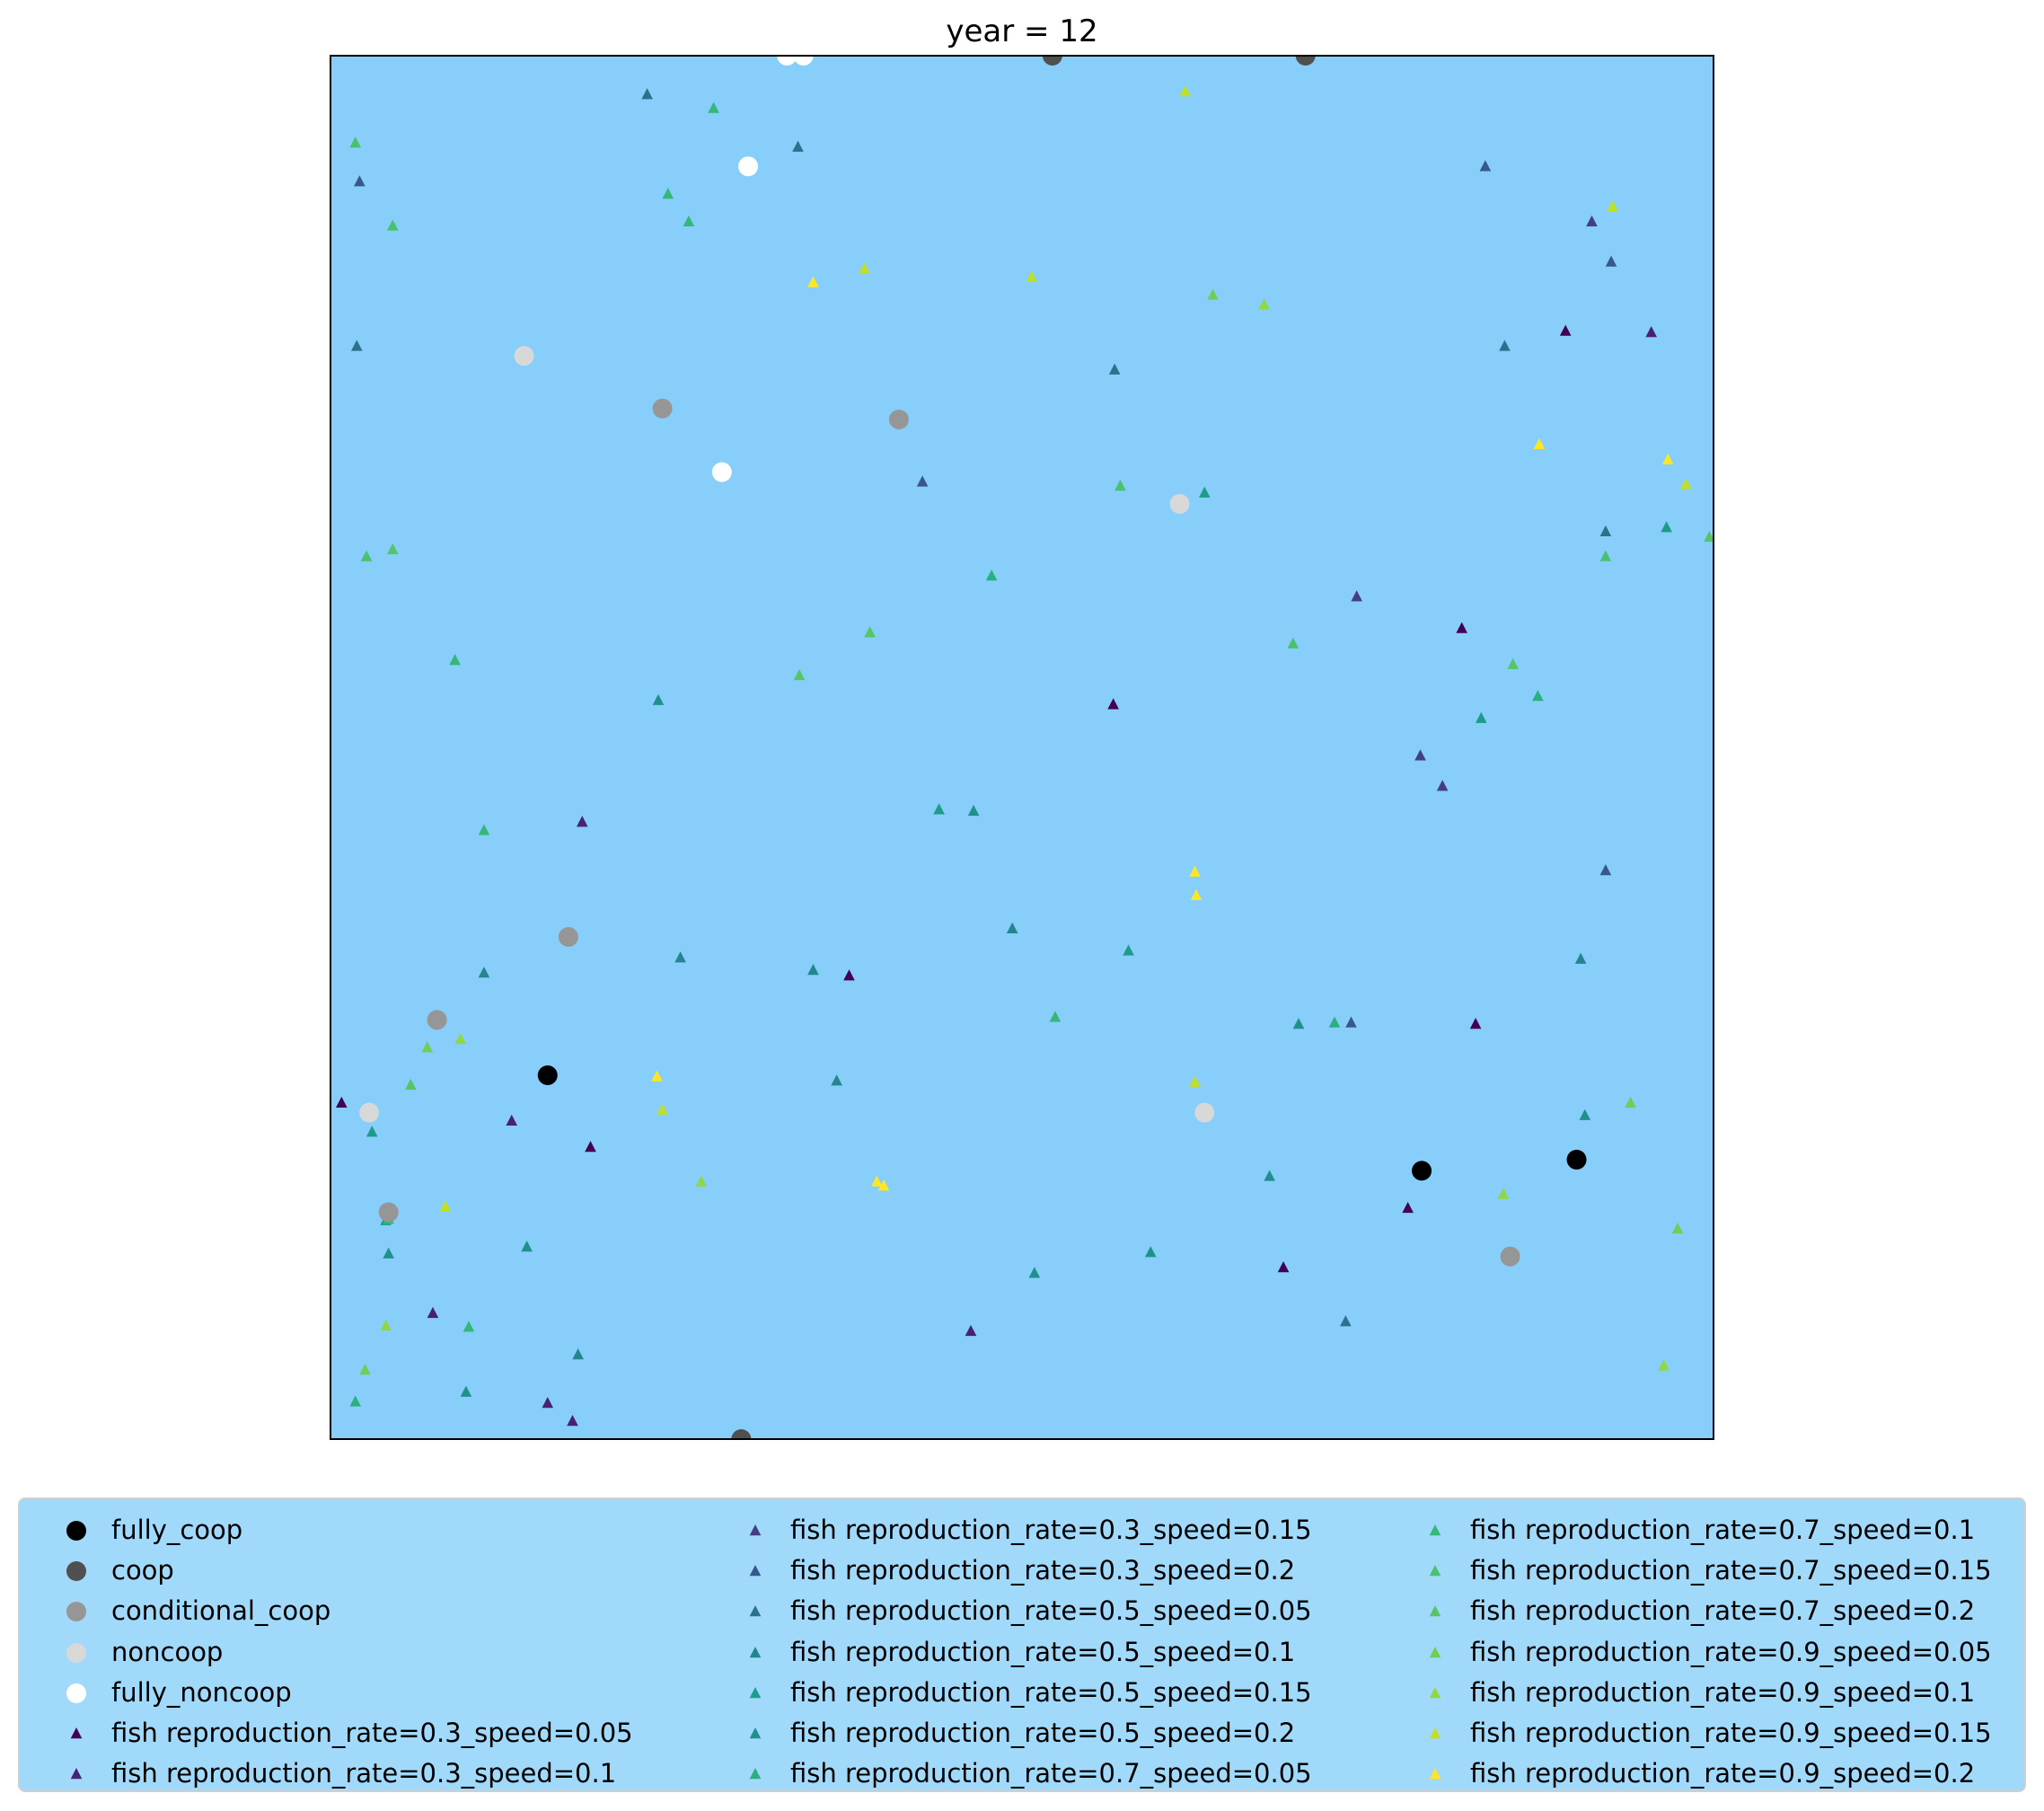 This screenshot has height=1811, width=2044. Describe the element at coordinates (1051, 1530) in the screenshot. I see `legend-label: fish reproduction_rate=0.3_speed=0.15` at that location.